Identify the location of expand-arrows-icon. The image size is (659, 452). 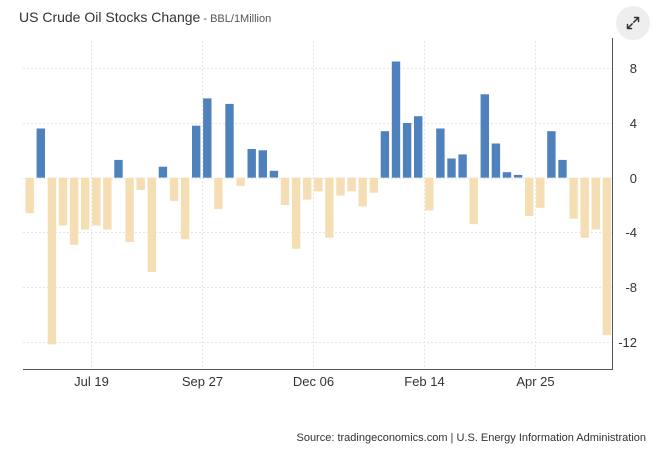
(633, 23).